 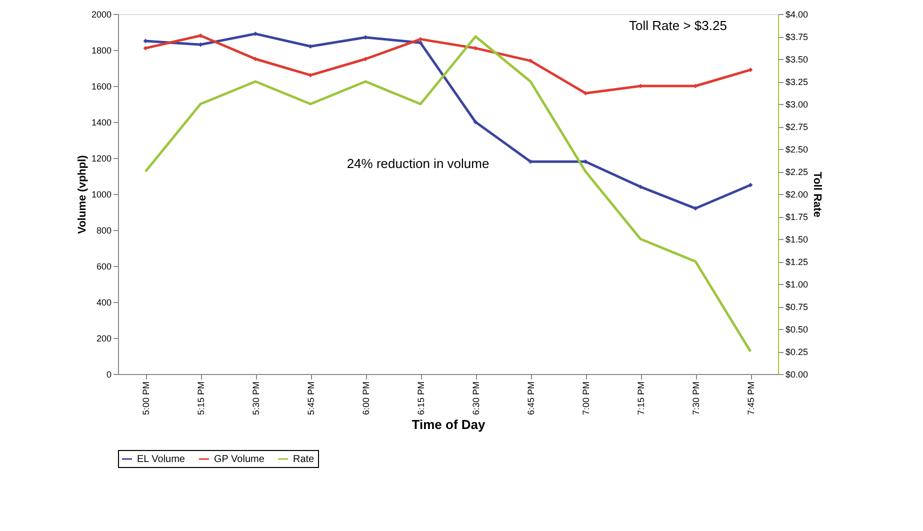 What do you see at coordinates (101, 87) in the screenshot?
I see `y-tick-label: 1600` at bounding box center [101, 87].